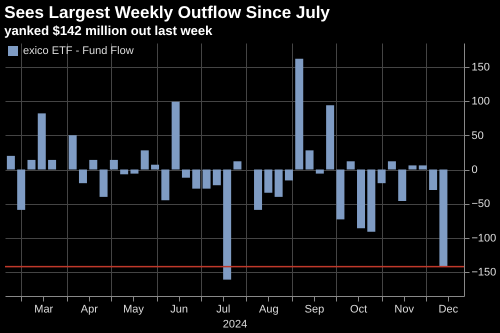 Image resolution: width=500 pixels, height=333 pixels. I want to click on x-tick-label: May, so click(133, 310).